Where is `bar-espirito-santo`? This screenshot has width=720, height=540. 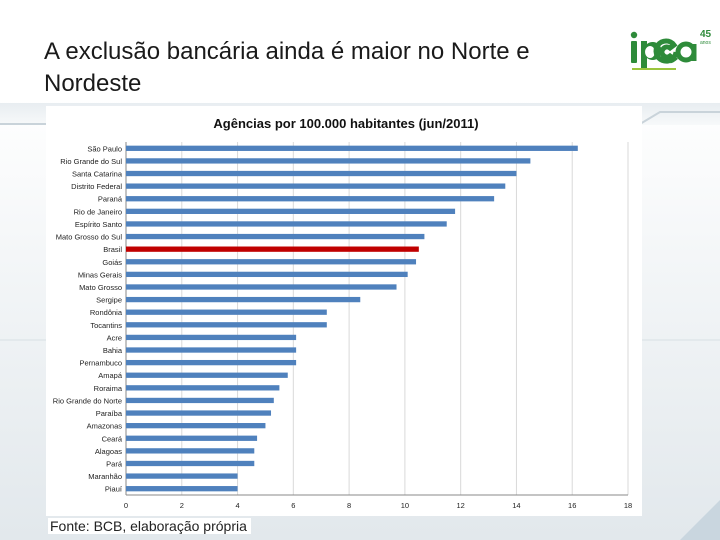
bar-espirito-santo is located at coordinates (286, 224).